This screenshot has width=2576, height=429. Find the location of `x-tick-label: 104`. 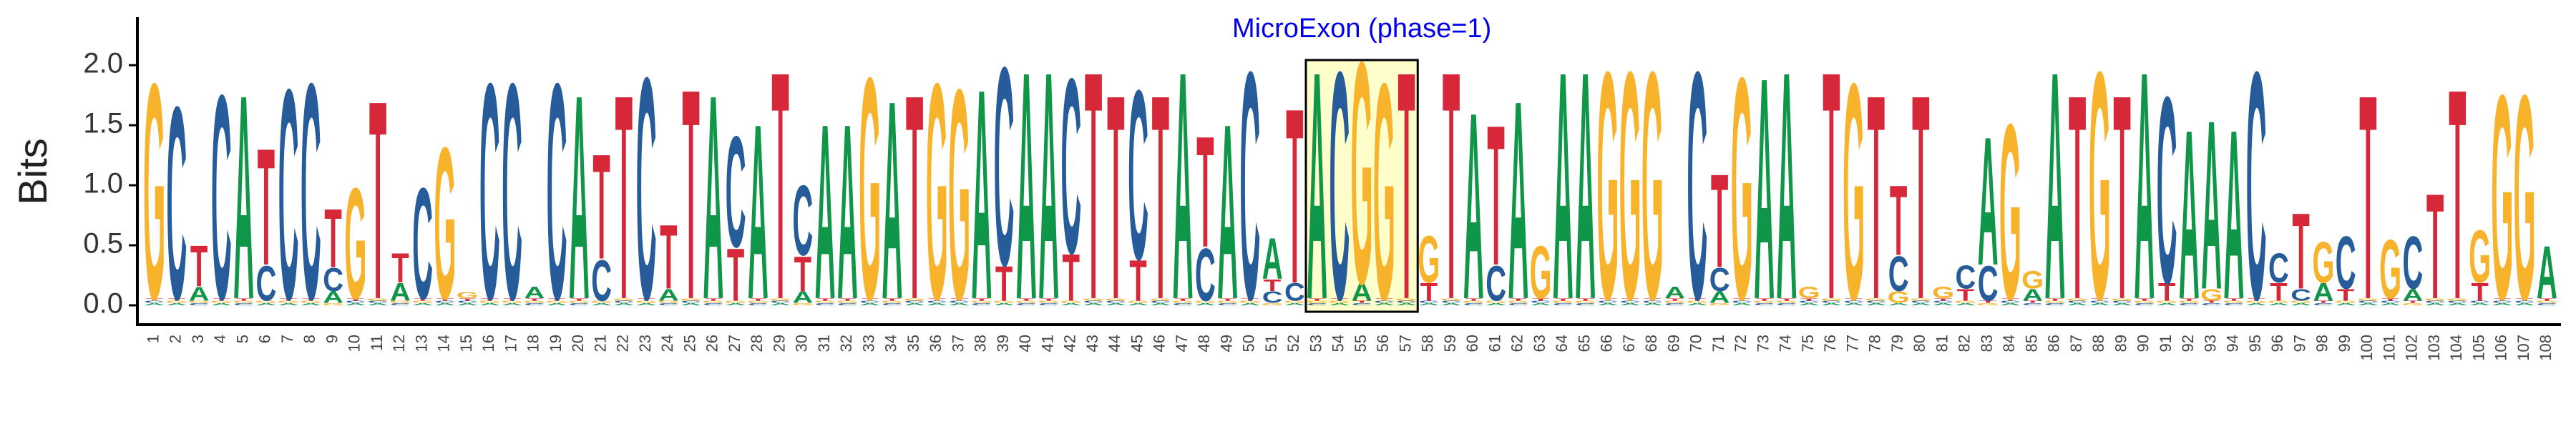

x-tick-label: 104 is located at coordinates (2456, 348).